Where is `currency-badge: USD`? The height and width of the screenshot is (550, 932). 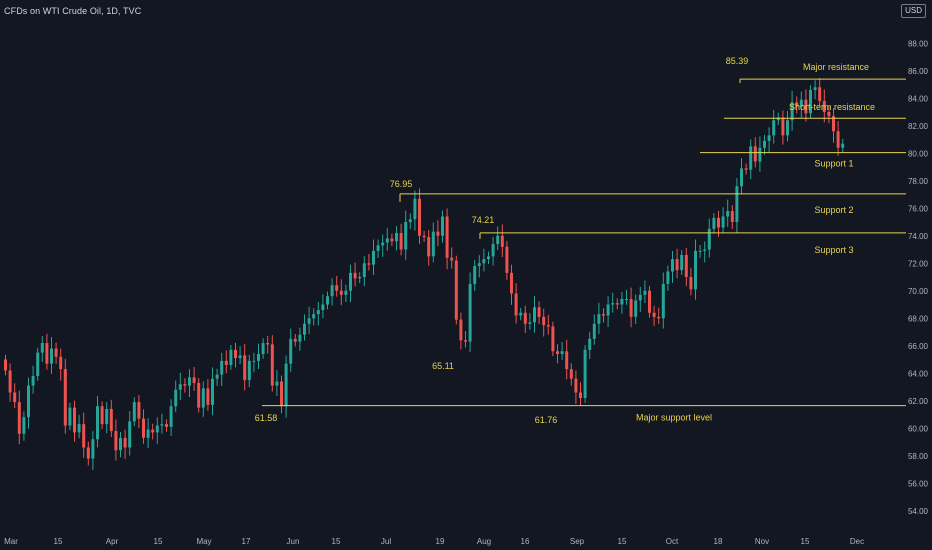 currency-badge: USD is located at coordinates (913, 11).